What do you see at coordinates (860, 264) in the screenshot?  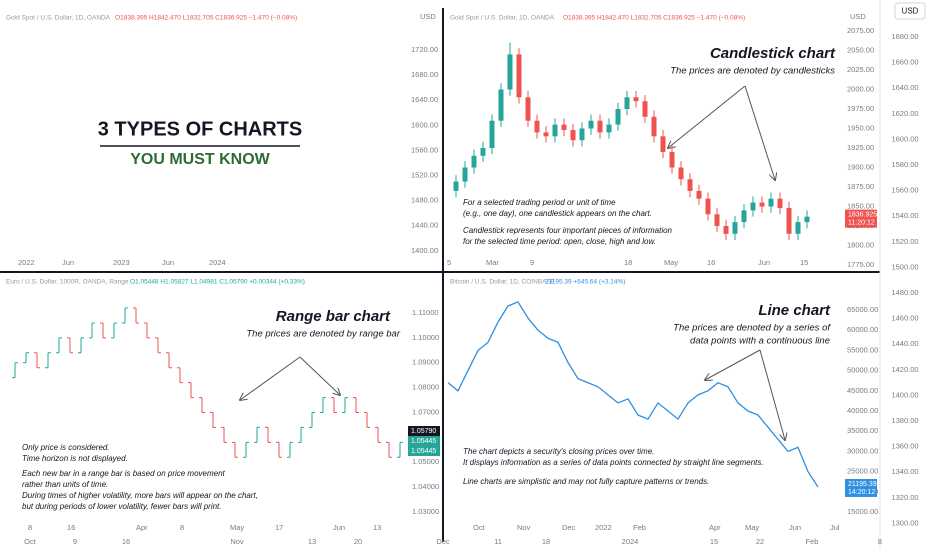 I see `y-tick-label: 1775.00` at bounding box center [860, 264].